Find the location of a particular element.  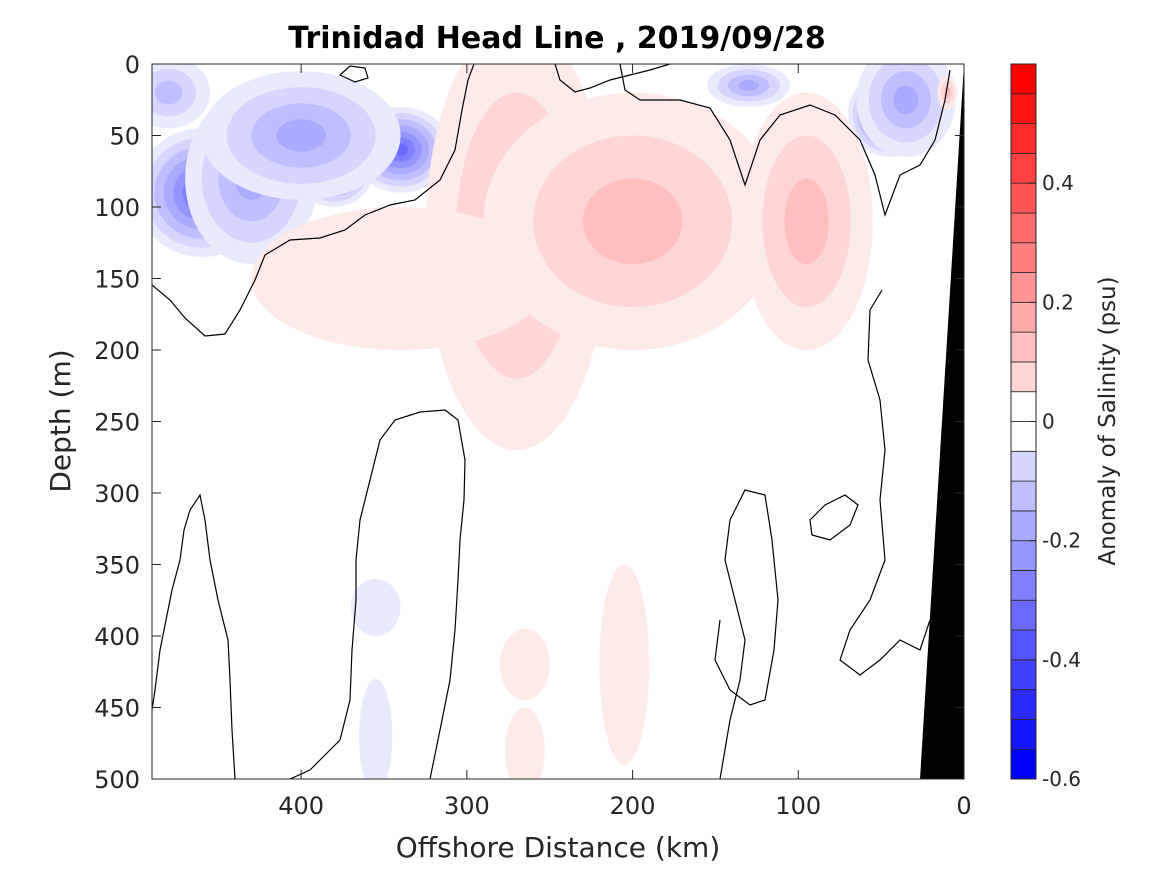

y-tick-label-100: 100 is located at coordinates (117, 208).